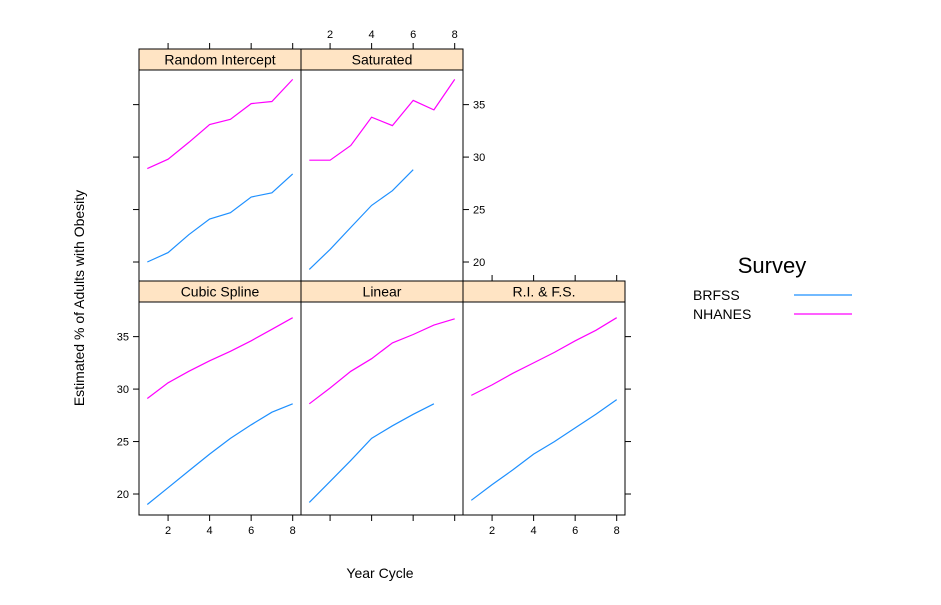 This screenshot has width=941, height=605. What do you see at coordinates (210, 531) in the screenshot?
I see `x-tick-label-bottom-0-4: 4` at bounding box center [210, 531].